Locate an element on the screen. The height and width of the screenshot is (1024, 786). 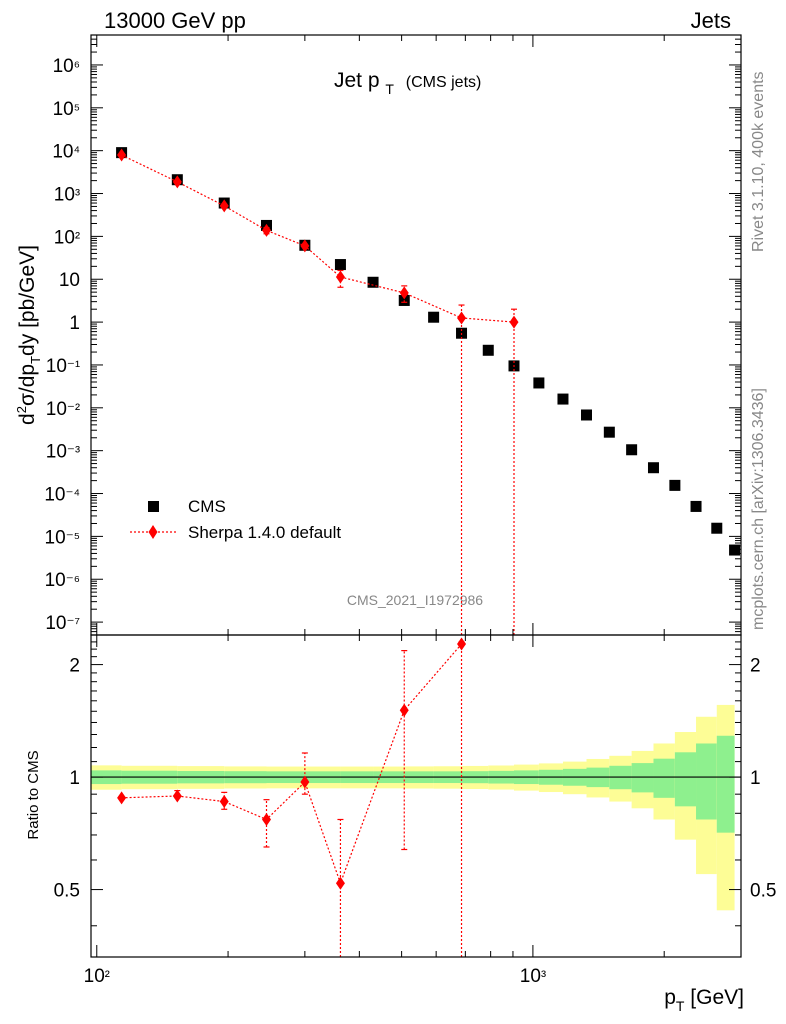
ratio-y-tick-label-left: 0.5 is located at coordinates (67, 891).